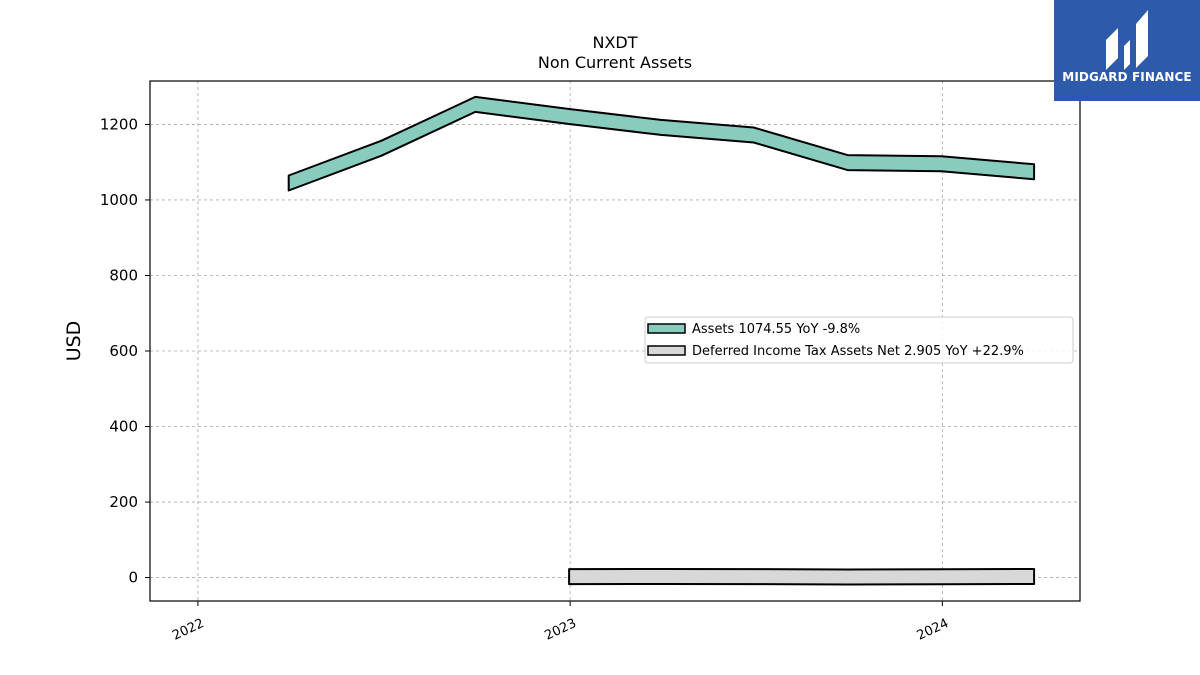 The width and height of the screenshot is (1200, 675). I want to click on chart-subtitle: Non Current Assets, so click(615, 62).